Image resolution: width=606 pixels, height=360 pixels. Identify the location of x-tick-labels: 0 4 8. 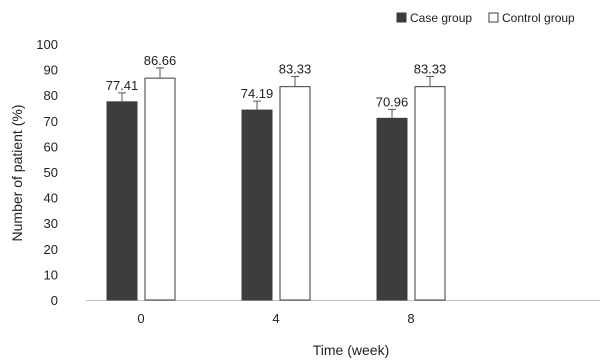
(275, 318).